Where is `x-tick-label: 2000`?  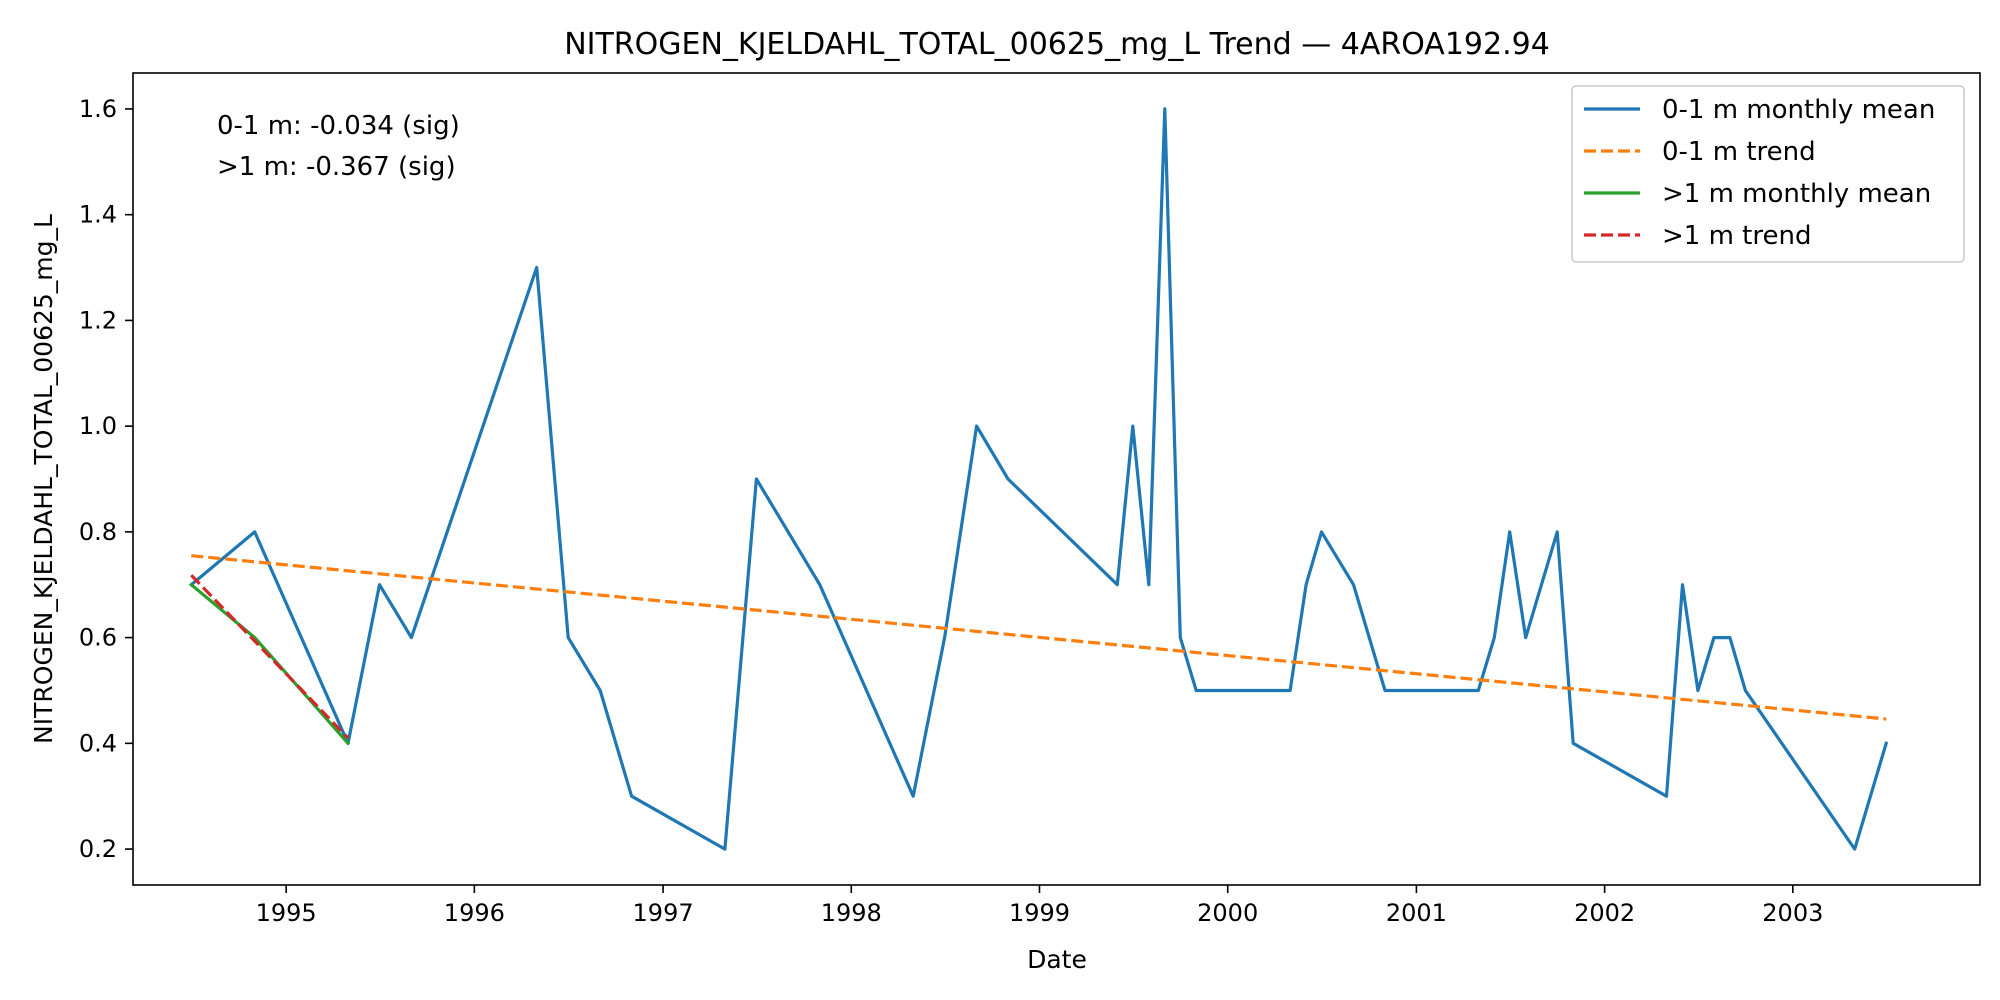
x-tick-label: 2000 is located at coordinates (1227, 913).